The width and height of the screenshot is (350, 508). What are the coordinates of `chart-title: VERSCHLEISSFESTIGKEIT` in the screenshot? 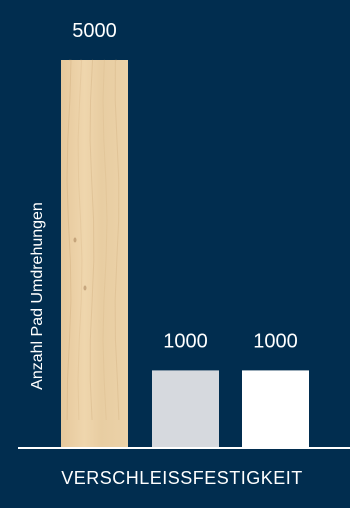 It's located at (182, 478).